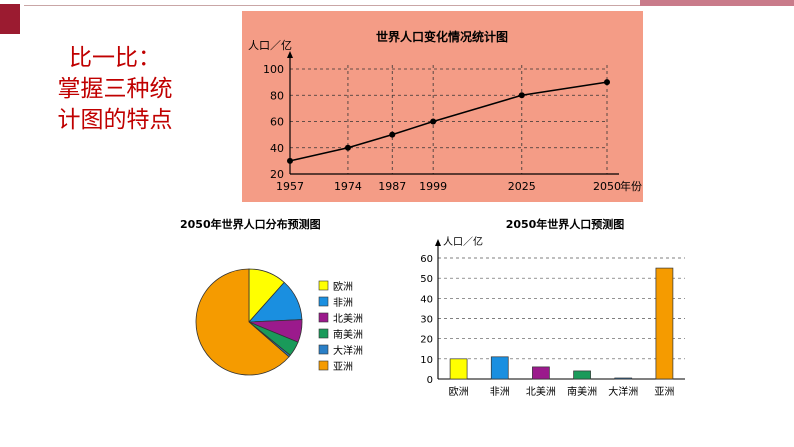  What do you see at coordinates (277, 174) in the screenshot?
I see `line-ytick-label: 20` at bounding box center [277, 174].